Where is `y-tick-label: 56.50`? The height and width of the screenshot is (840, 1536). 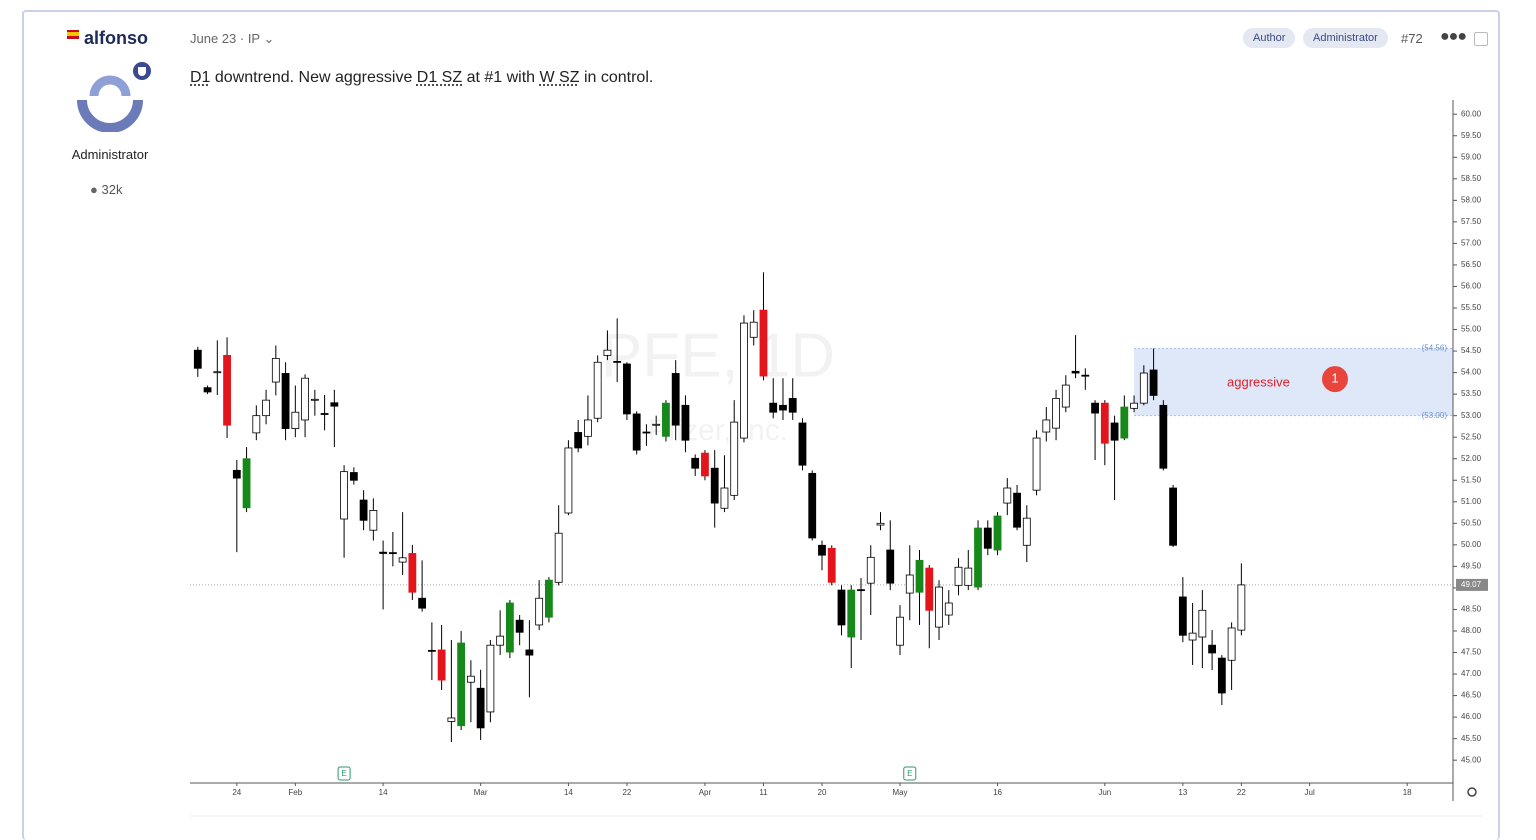
y-tick-label: 56.50 is located at coordinates (1471, 264).